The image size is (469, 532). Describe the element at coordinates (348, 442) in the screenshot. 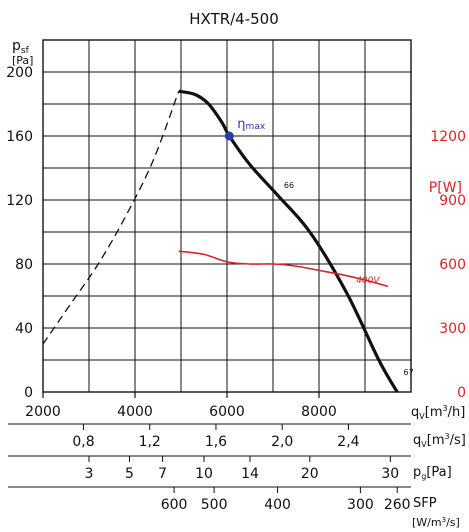

I see `scale-tick-label: 2,4` at that location.